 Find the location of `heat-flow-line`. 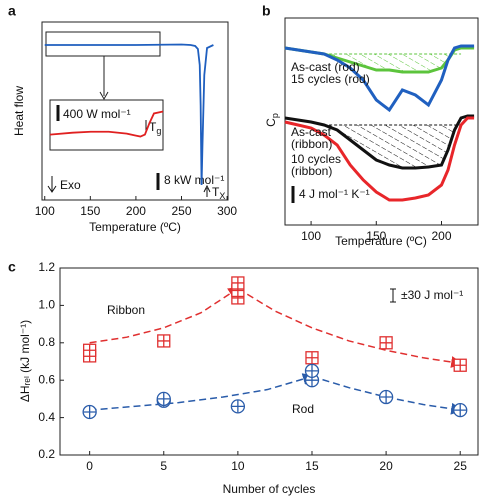

heat-flow-line is located at coordinates (129, 114).